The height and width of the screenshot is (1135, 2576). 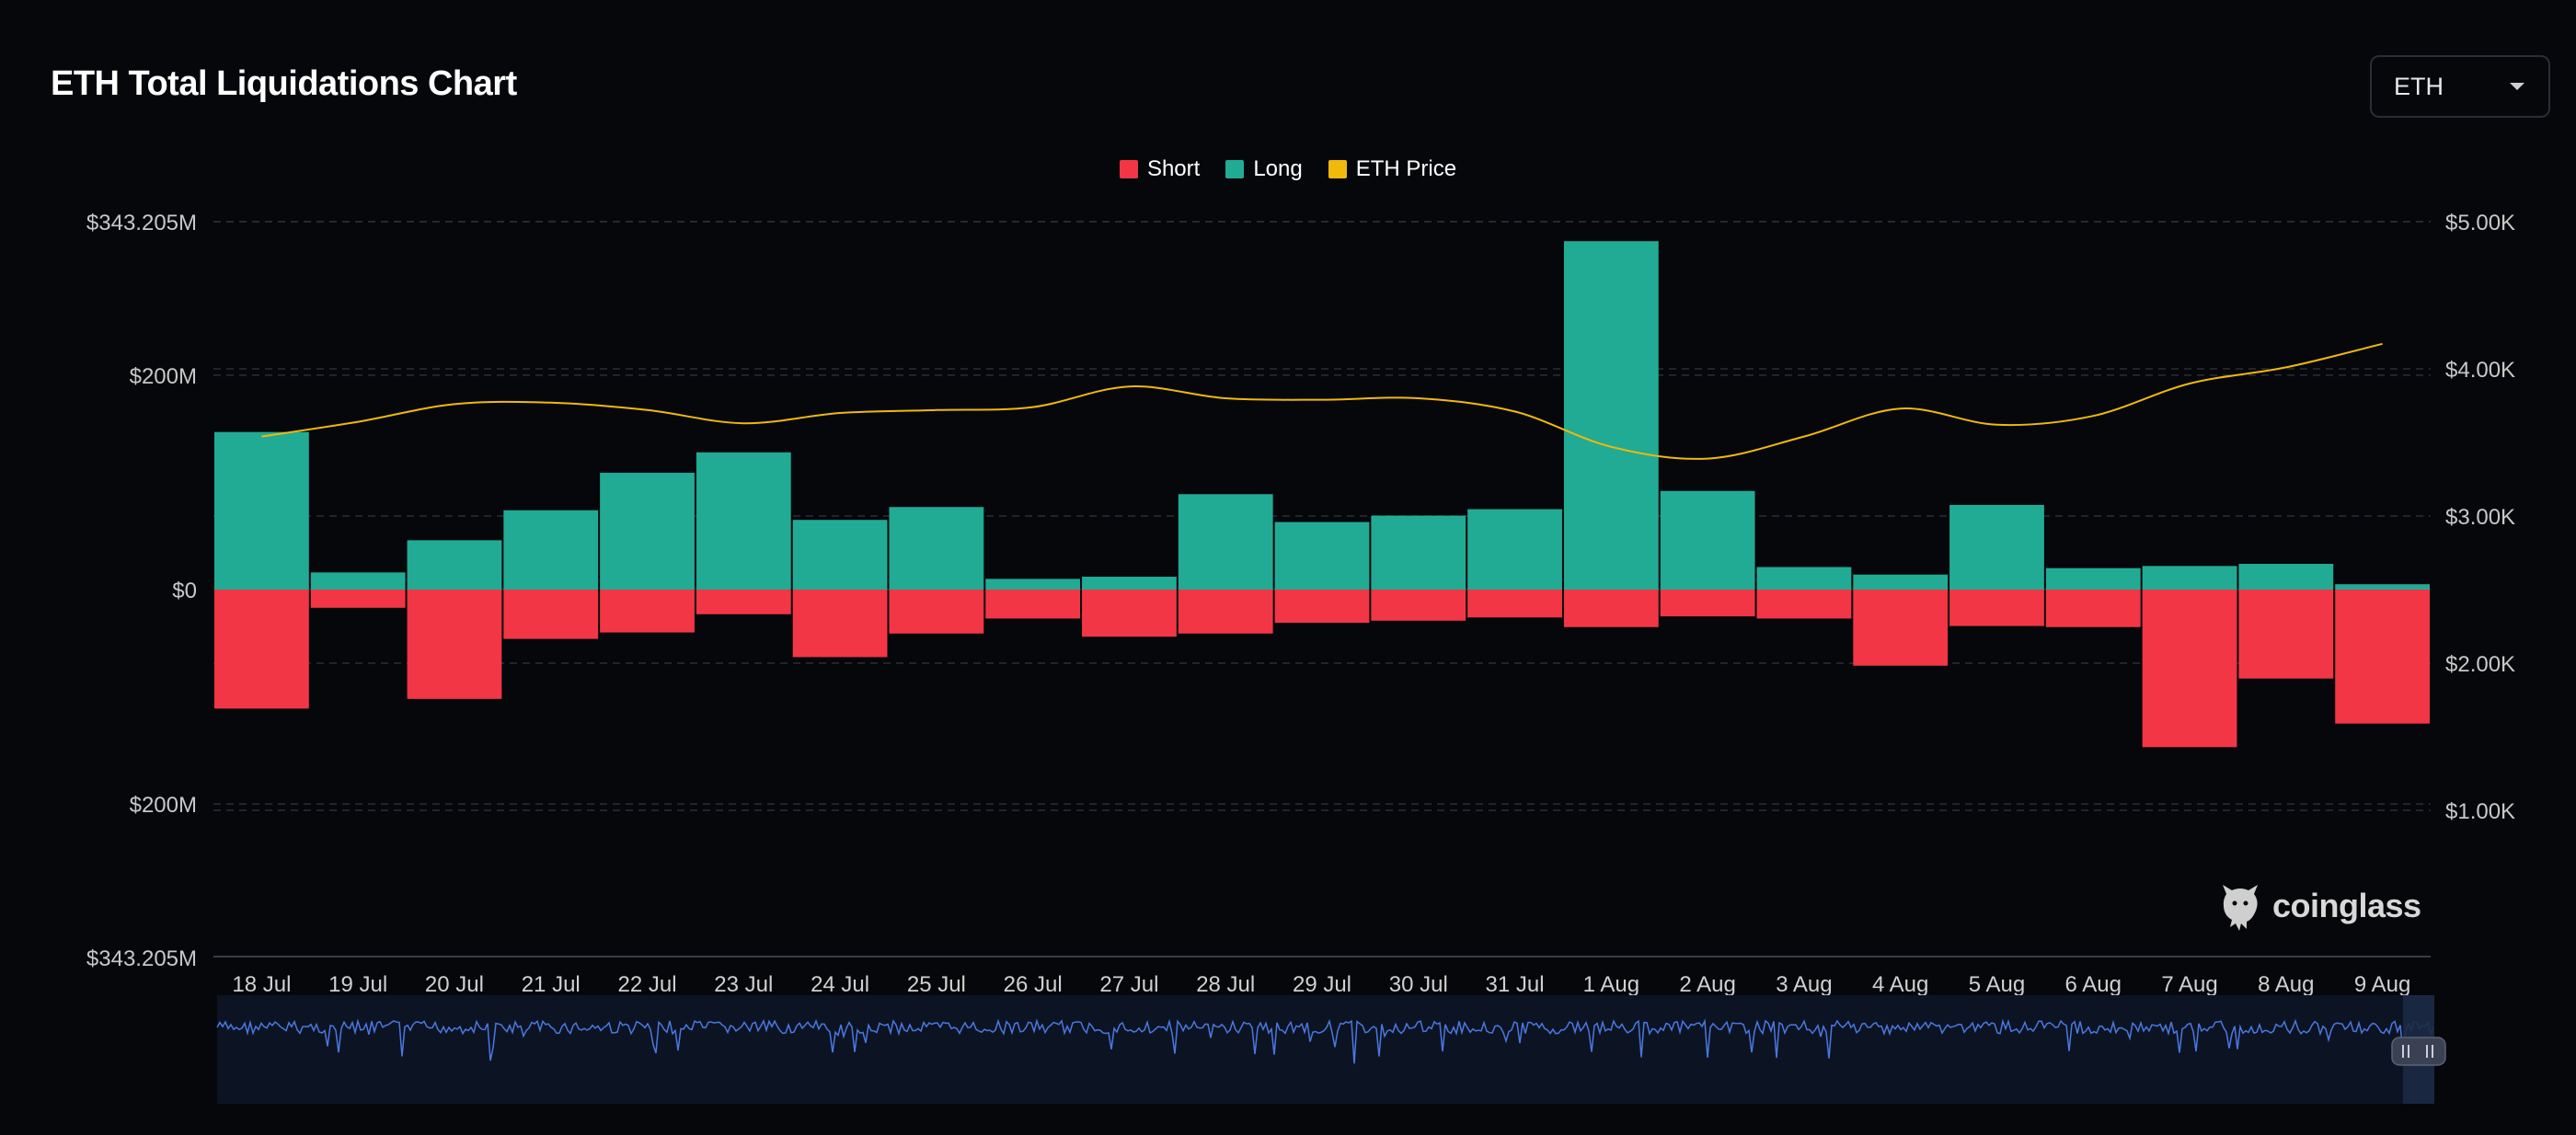 I want to click on price-line, so click(x=1322, y=401).